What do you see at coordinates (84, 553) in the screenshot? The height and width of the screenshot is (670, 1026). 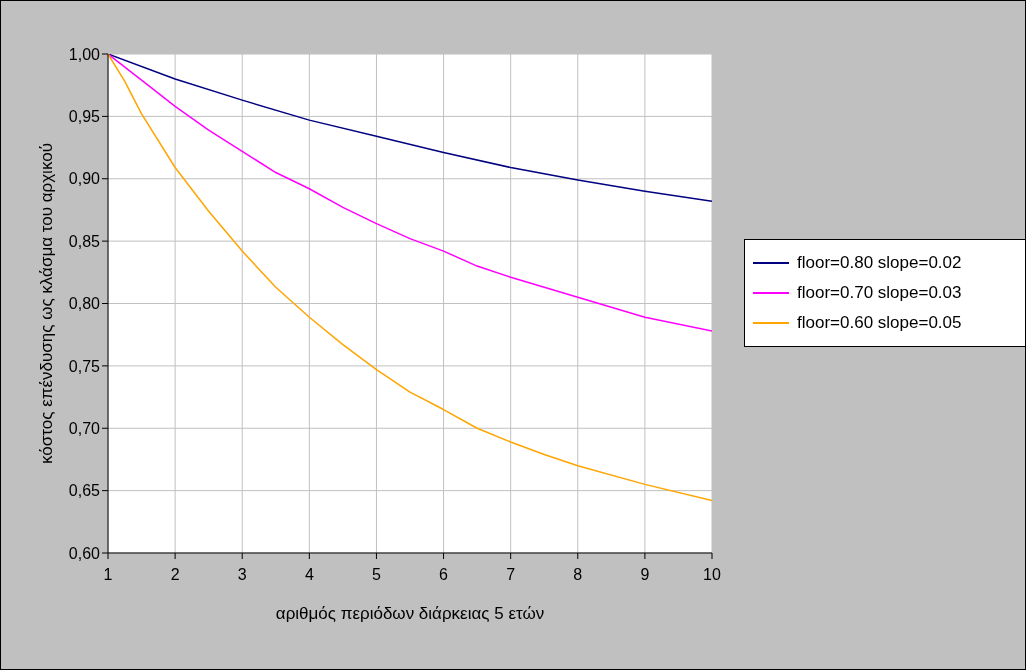 I see `y-tick-label: 0,60` at bounding box center [84, 553].